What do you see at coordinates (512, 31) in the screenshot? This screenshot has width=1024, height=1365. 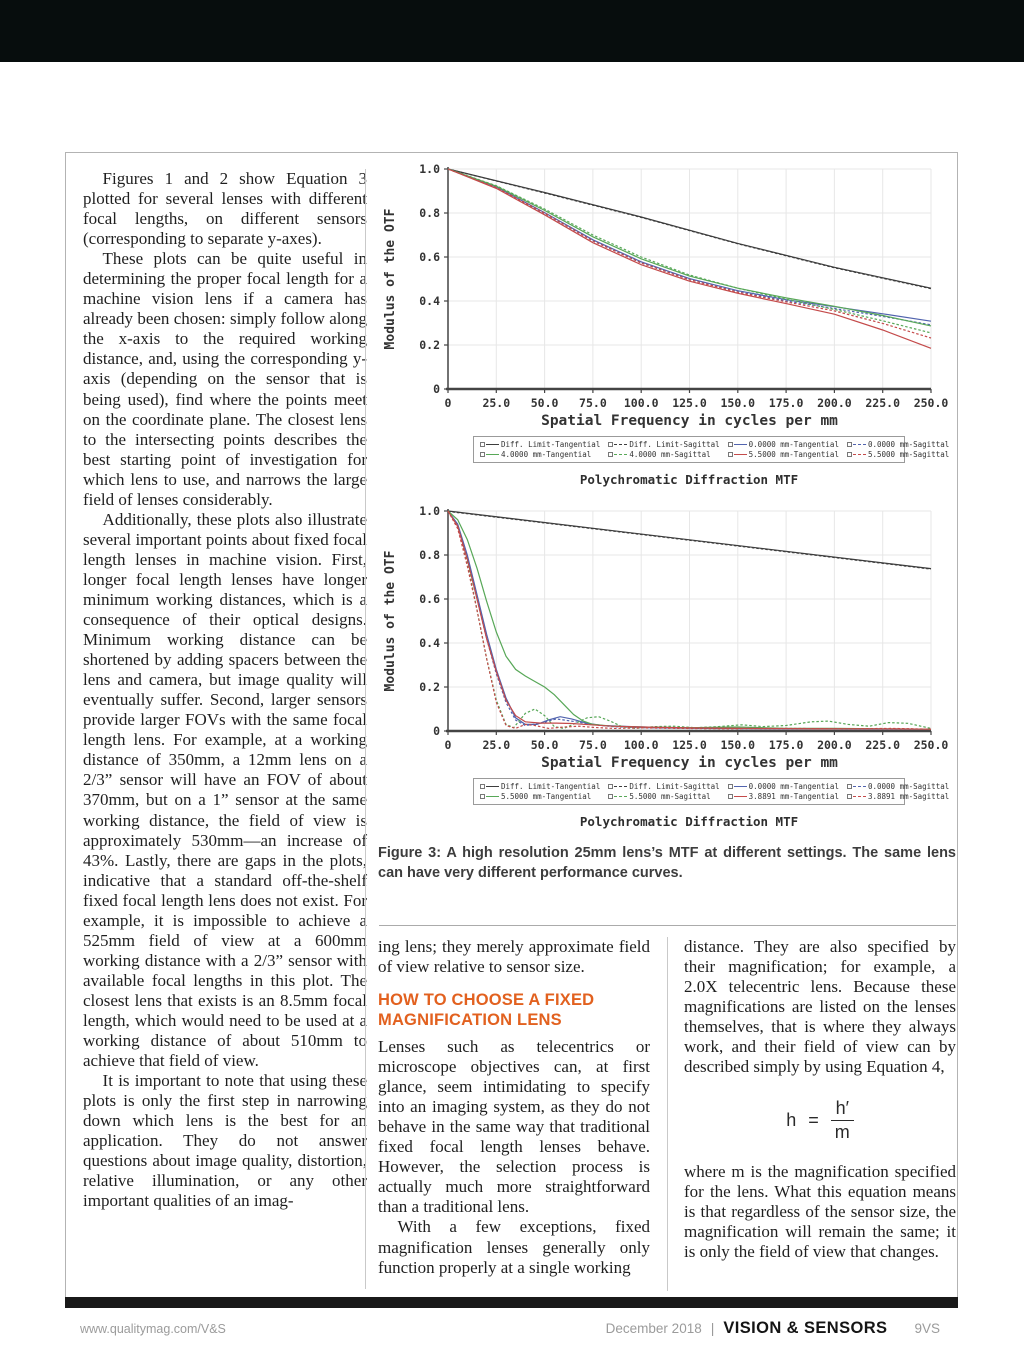 I see `masthead-bar` at bounding box center [512, 31].